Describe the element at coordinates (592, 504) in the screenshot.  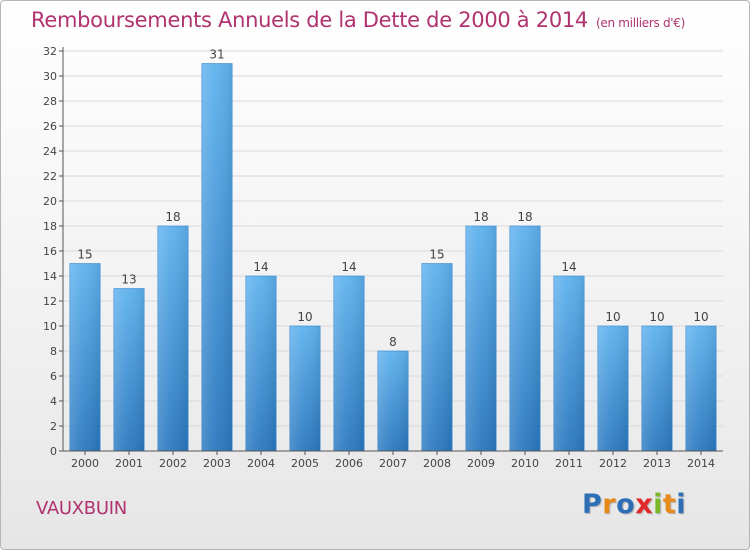
I see `logo-letter: P` at that location.